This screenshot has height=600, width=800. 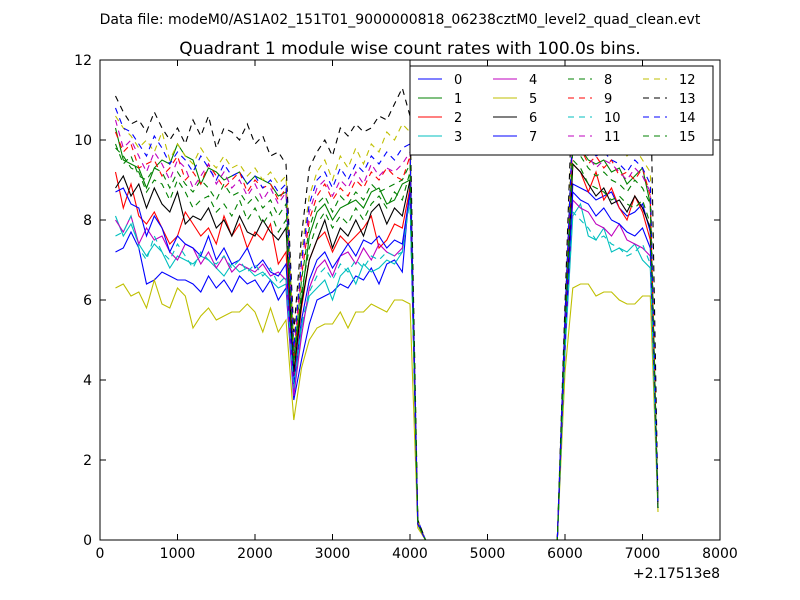 What do you see at coordinates (87, 541) in the screenshot?
I see `y-tick-label: 0` at bounding box center [87, 541].